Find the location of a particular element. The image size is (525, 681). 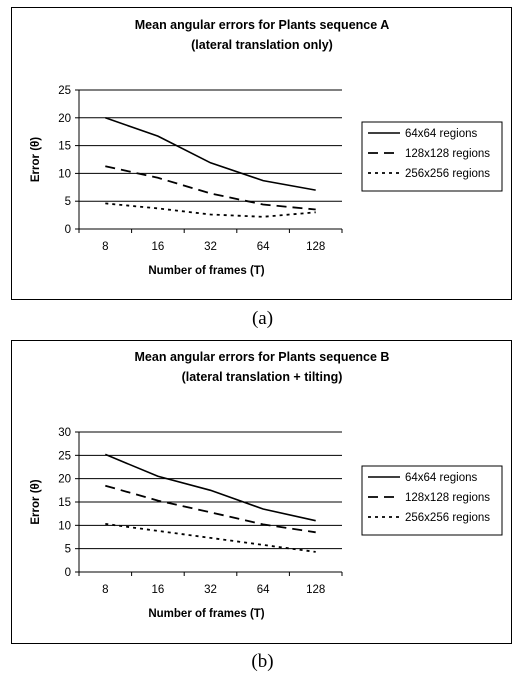

caption-a: (a) is located at coordinates (262, 318).